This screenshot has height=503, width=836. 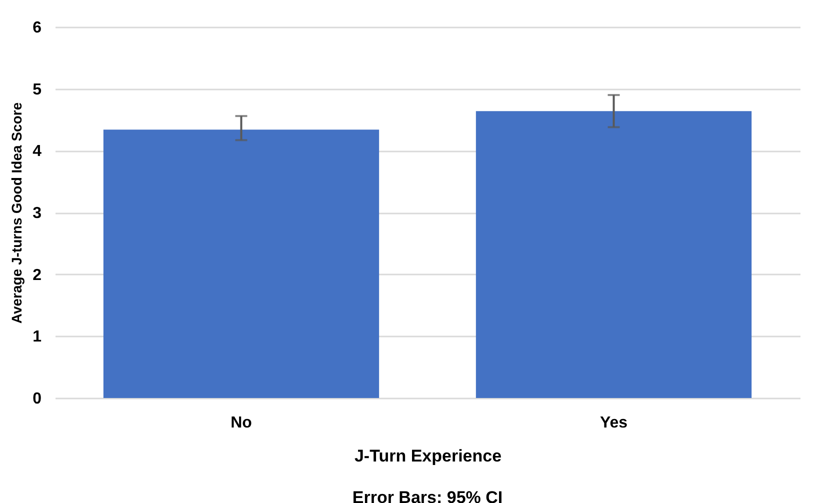 What do you see at coordinates (37, 89) in the screenshot?
I see `y-tick-label: 5` at bounding box center [37, 89].